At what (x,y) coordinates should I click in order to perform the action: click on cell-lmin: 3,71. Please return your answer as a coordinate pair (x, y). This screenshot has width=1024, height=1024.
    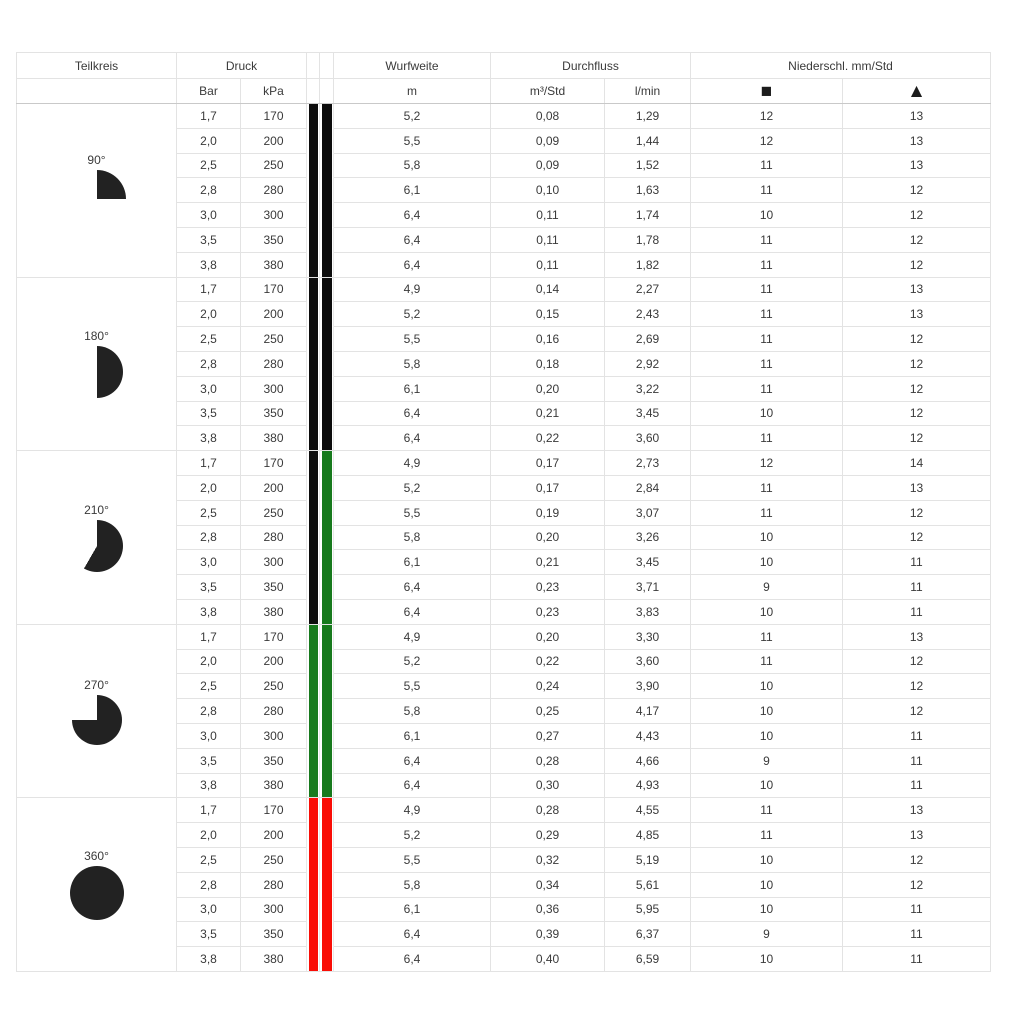
    Looking at the image, I should click on (647, 587).